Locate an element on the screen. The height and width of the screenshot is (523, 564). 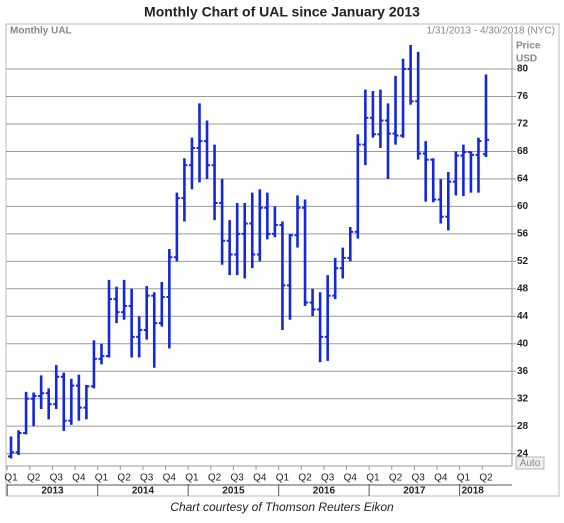
y-tick-label: 64 is located at coordinates (523, 179).